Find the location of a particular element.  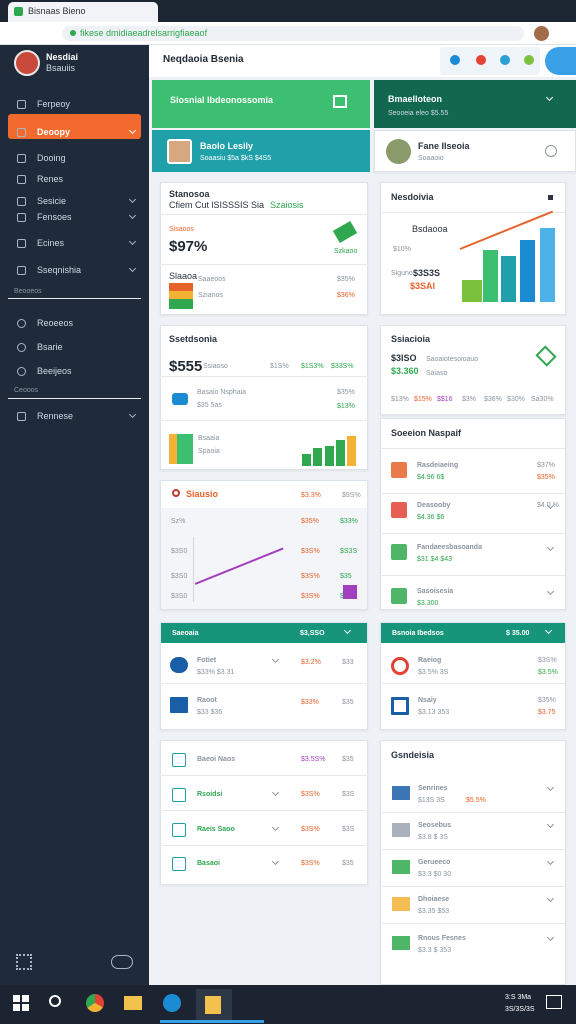

item-detail: $35 5as is located at coordinates (209, 405).